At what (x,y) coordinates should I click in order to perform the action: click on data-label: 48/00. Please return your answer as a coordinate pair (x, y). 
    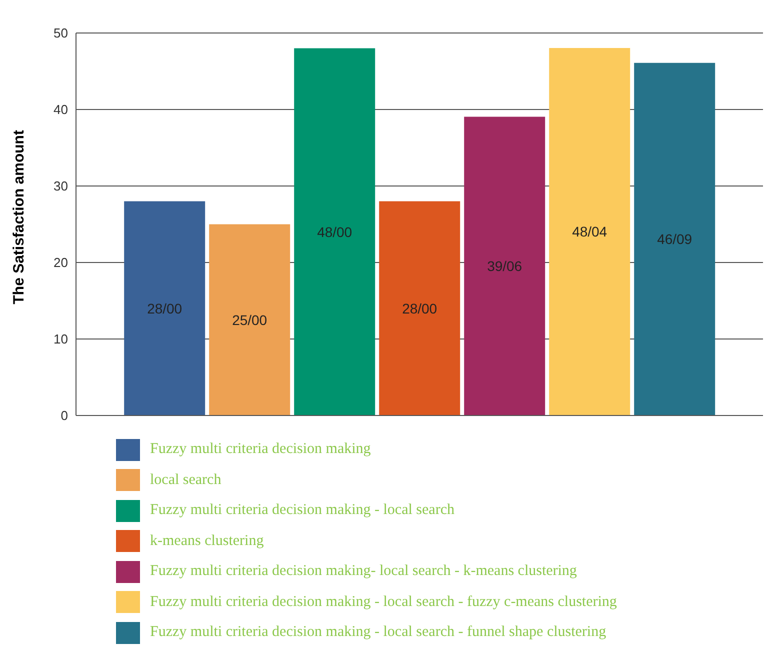
    Looking at the image, I should click on (334, 232).